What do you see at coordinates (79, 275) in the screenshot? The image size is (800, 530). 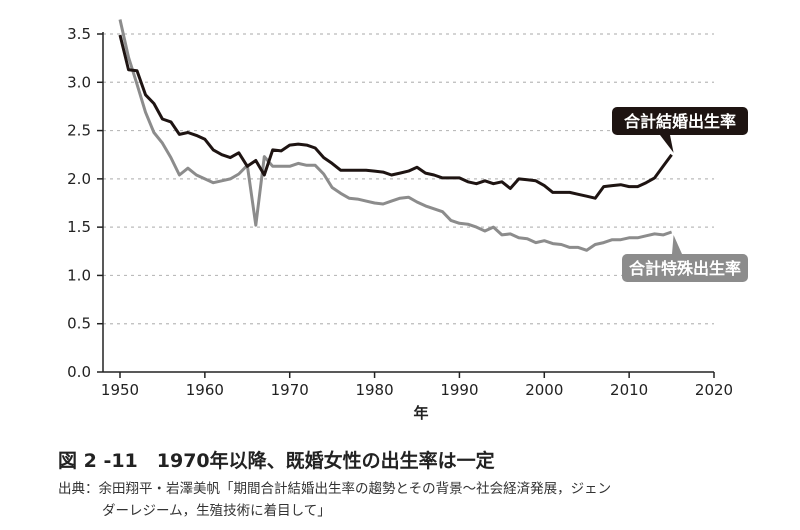 I see `y-tick-label: 1.0` at bounding box center [79, 275].